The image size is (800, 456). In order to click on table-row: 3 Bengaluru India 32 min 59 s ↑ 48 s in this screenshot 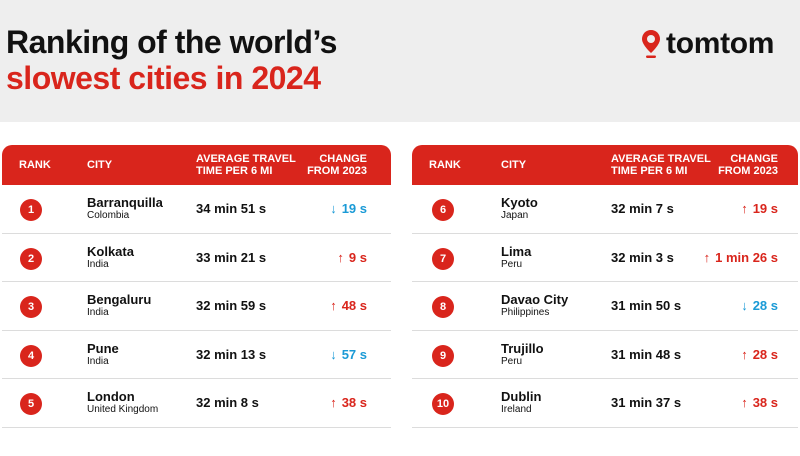, I will do `click(196, 306)`.